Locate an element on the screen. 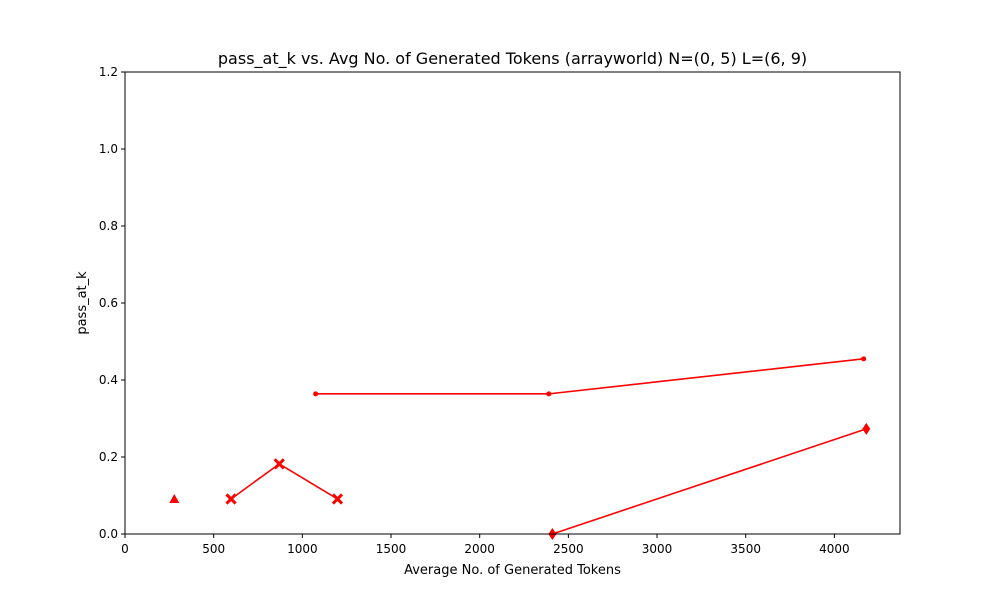 The width and height of the screenshot is (1000, 600). series-x-filled is located at coordinates (284, 481).